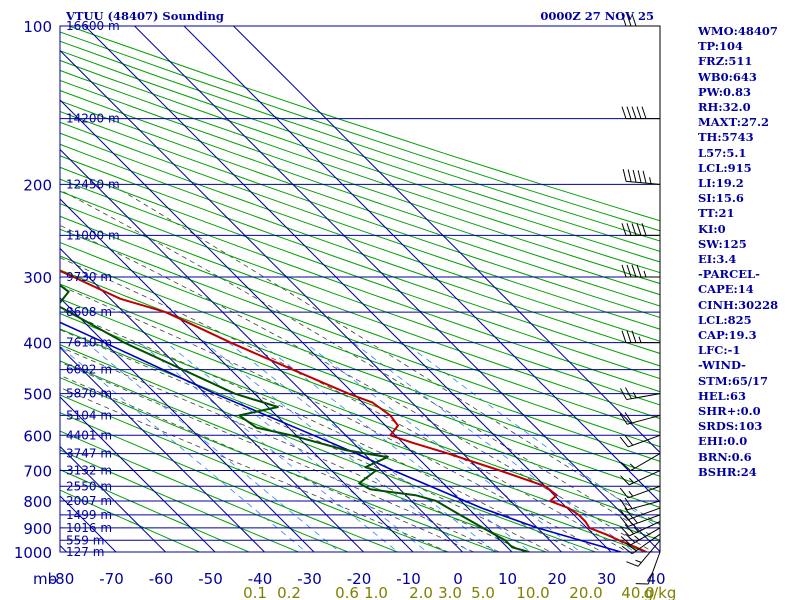 The height and width of the screenshot is (600, 800). What do you see at coordinates (726, 289) in the screenshot?
I see `index-item: CAPE:14` at bounding box center [726, 289].